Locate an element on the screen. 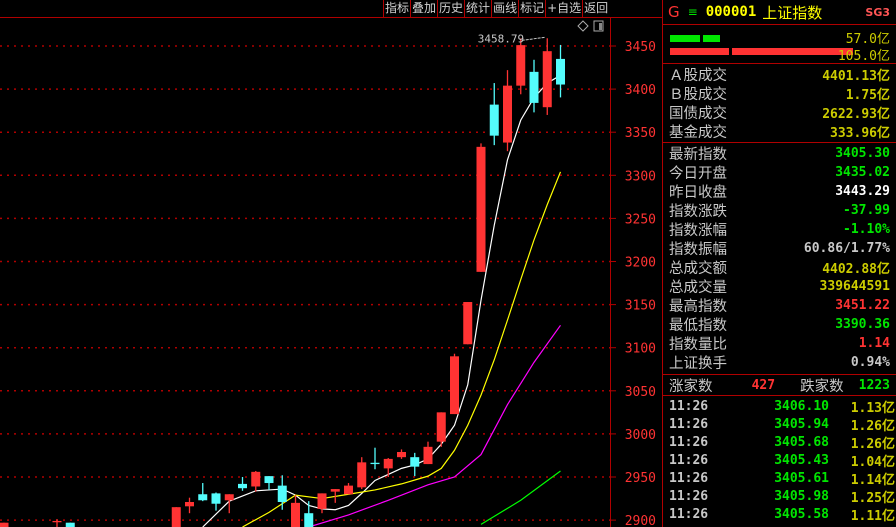 The height and width of the screenshot is (527, 896). menu-icon: ≡ is located at coordinates (692, 12).